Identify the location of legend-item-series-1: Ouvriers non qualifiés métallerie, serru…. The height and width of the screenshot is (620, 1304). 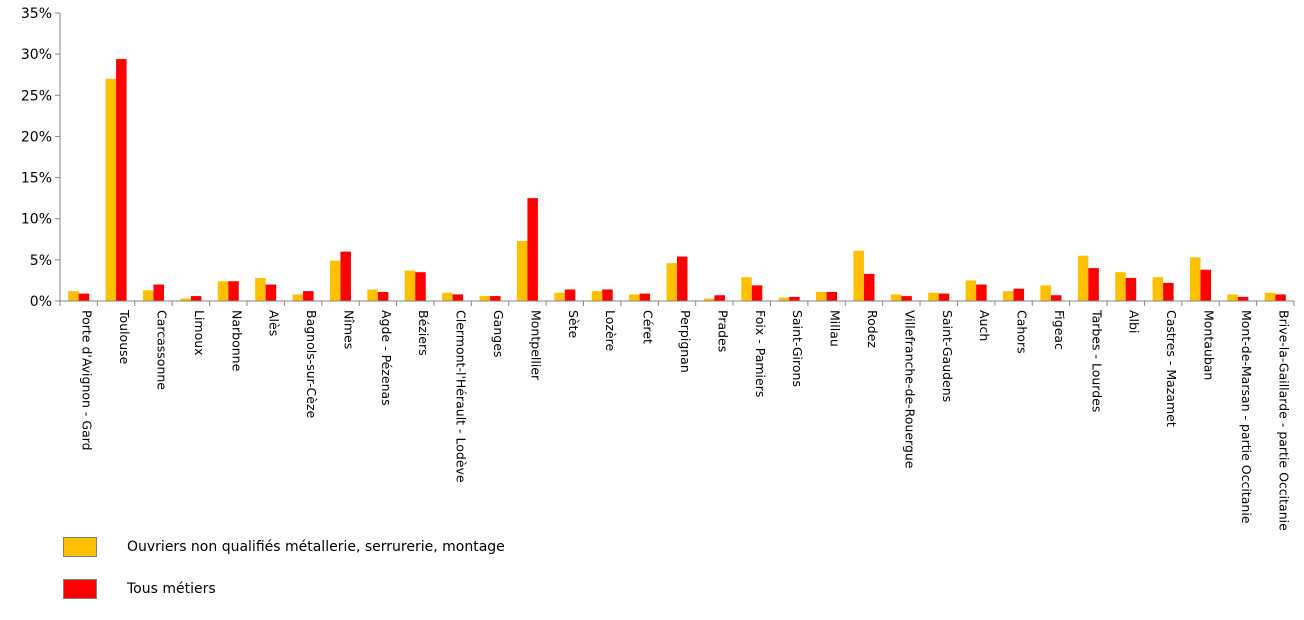
(284, 547).